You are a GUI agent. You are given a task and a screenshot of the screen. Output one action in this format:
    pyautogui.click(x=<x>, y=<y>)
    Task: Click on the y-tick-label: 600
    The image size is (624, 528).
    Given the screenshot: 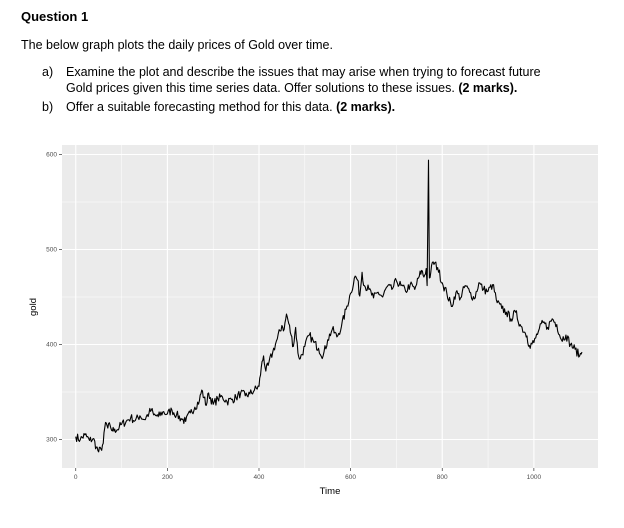 What is the action you would take?
    pyautogui.click(x=51, y=155)
    